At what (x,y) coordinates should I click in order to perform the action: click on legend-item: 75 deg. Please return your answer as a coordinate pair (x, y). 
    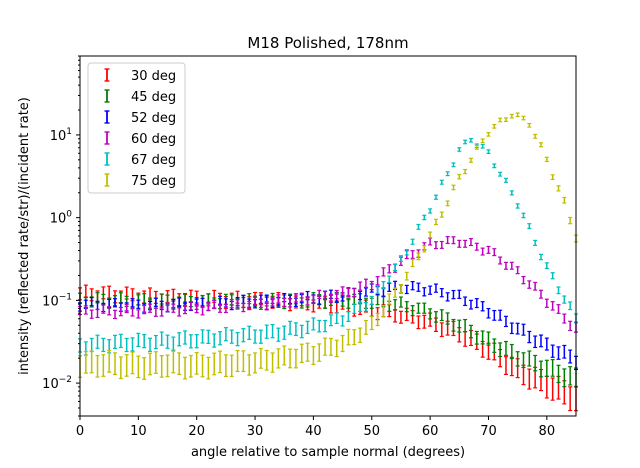
    Looking at the image, I should click on (140, 181).